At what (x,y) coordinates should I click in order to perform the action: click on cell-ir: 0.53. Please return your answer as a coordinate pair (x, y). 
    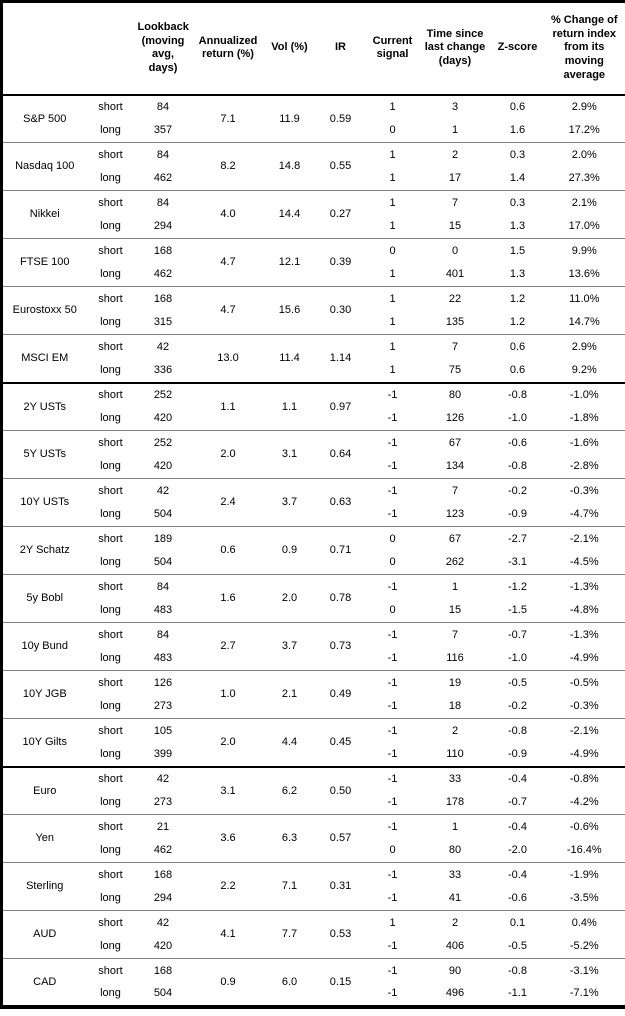
    Looking at the image, I should click on (340, 934).